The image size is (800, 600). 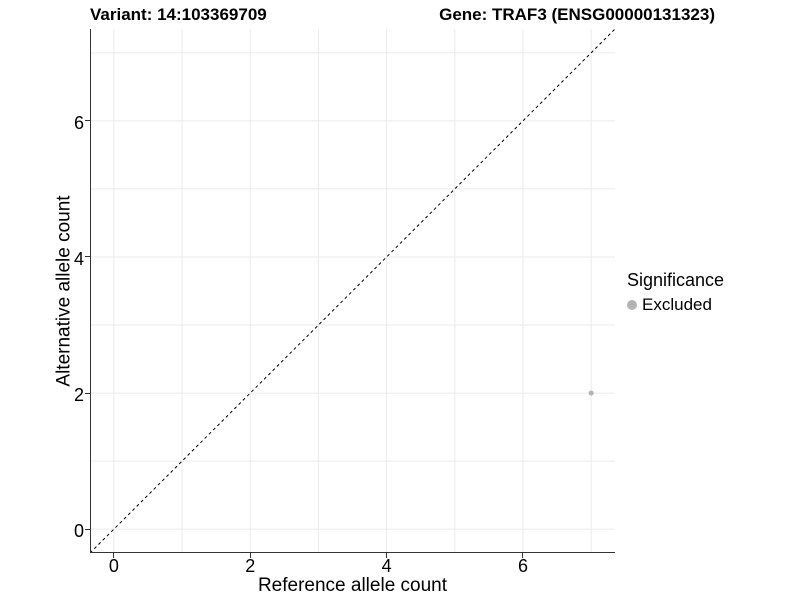 I want to click on legend-title: Significance, so click(x=676, y=280).